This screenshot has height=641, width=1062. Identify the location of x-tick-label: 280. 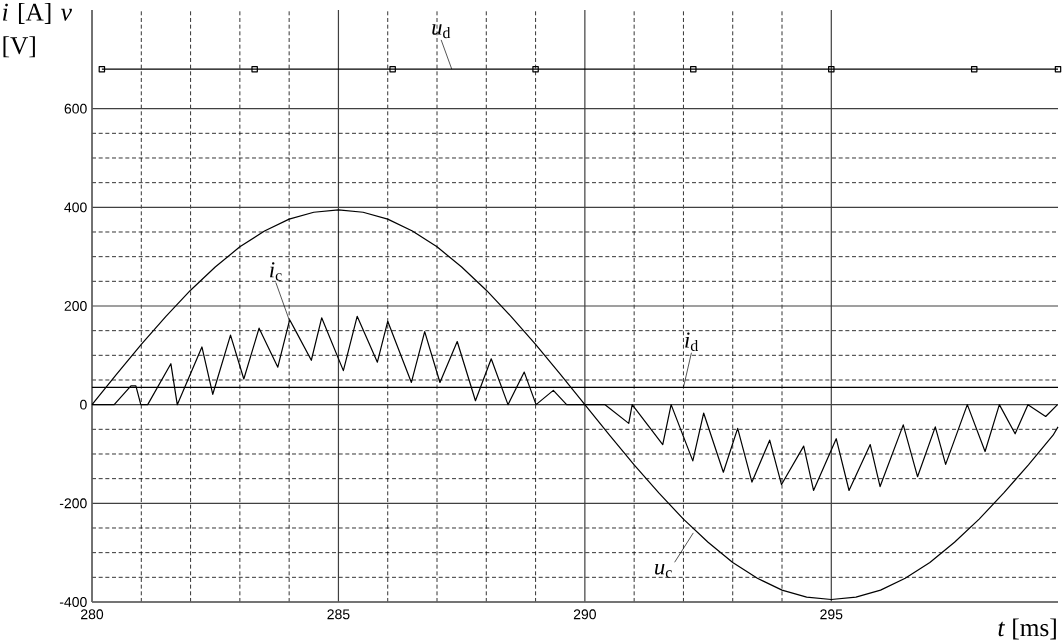
(92, 614).